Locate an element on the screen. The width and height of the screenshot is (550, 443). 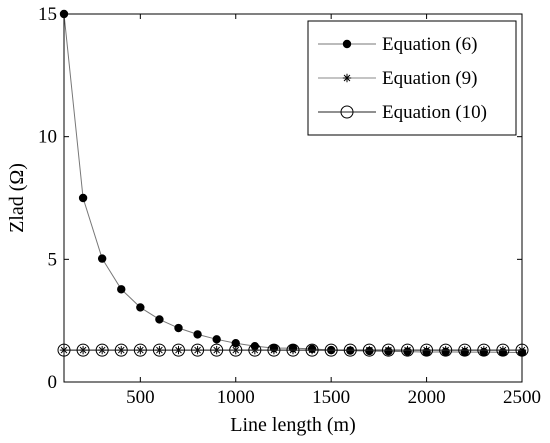
y-axis-title: Zlad (Ω) is located at coordinates (17, 198).